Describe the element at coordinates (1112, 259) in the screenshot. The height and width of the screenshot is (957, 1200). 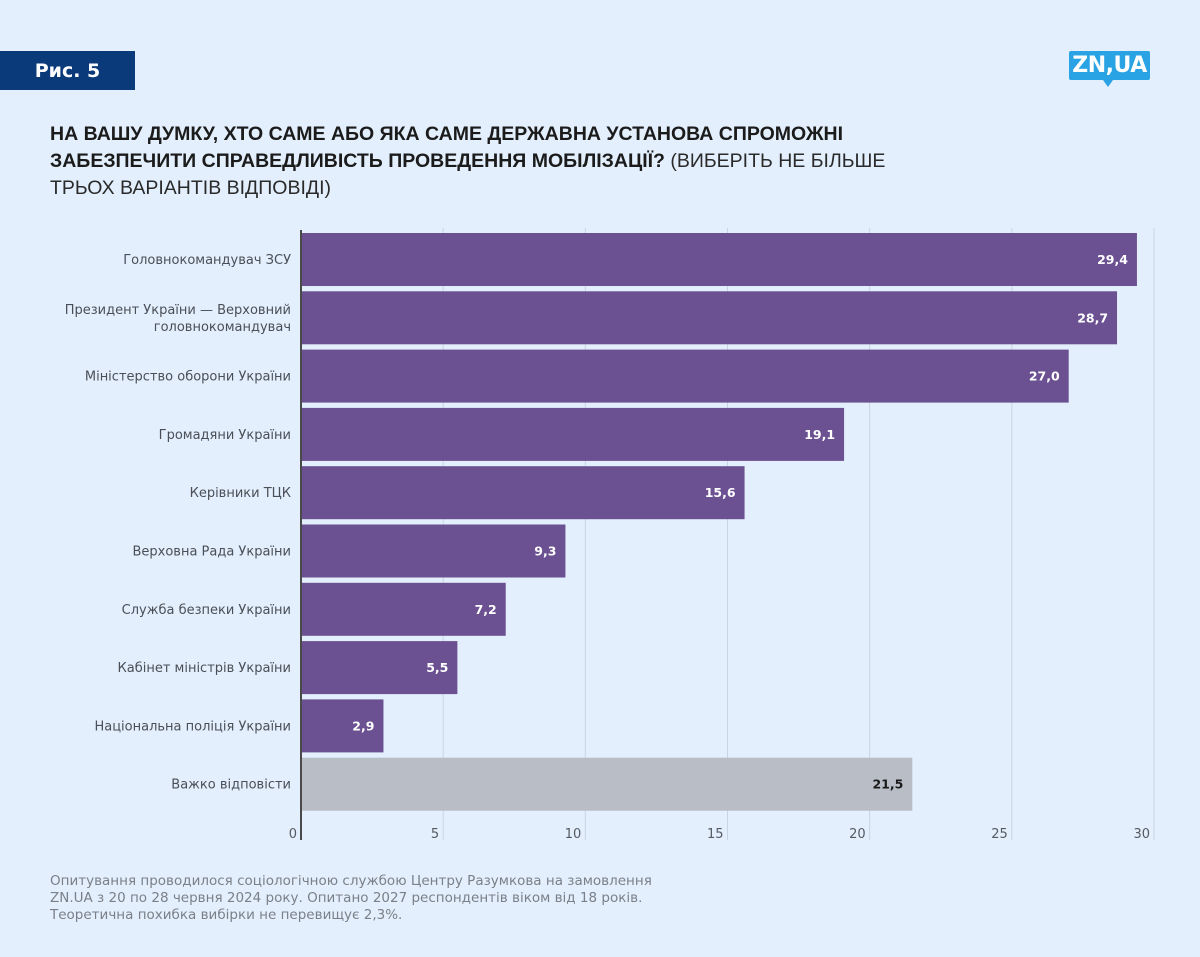
I see `bar-value-label: 29,4` at that location.